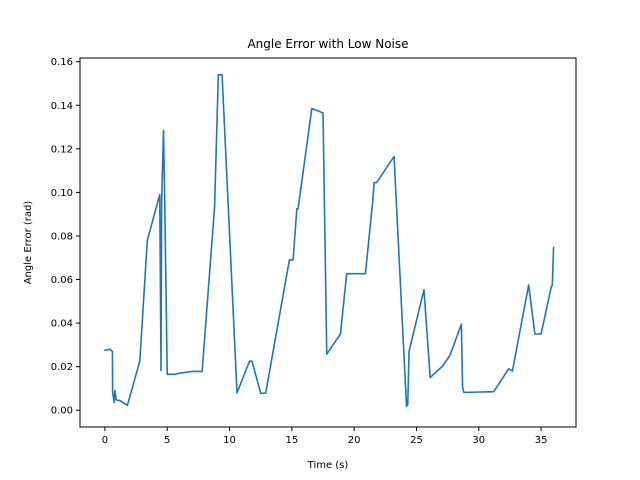 The height and width of the screenshot is (480, 640). What do you see at coordinates (62, 411) in the screenshot?
I see `y-tick-label: 0.00` at bounding box center [62, 411].